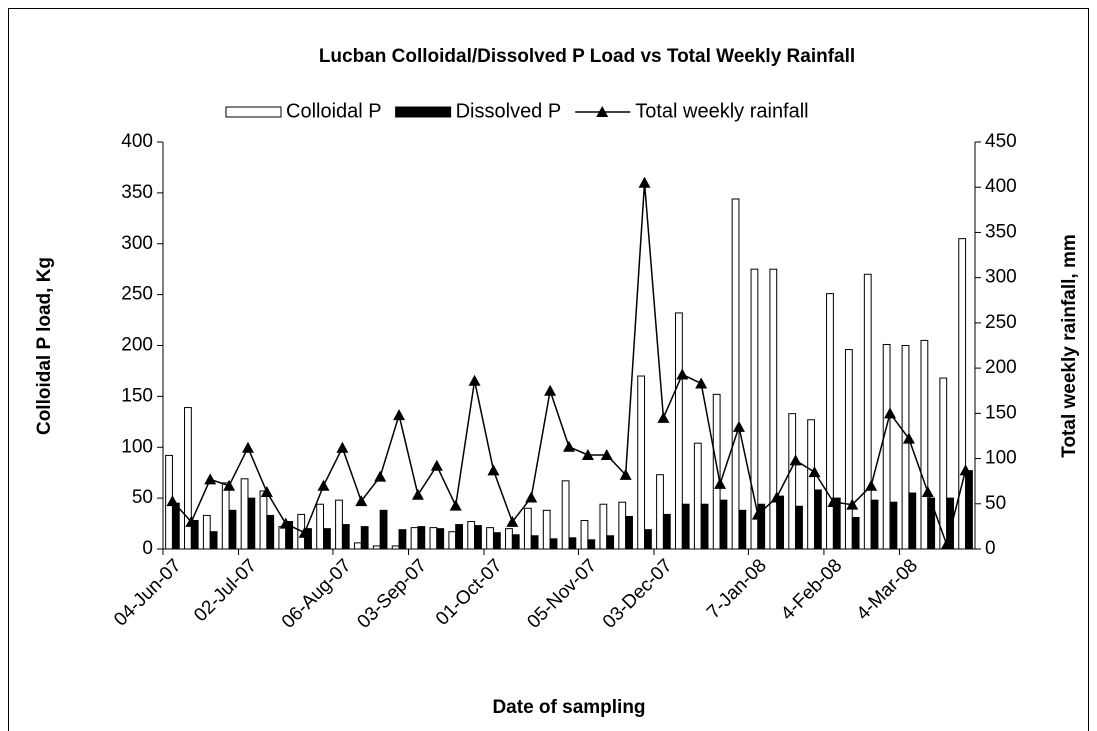 The image size is (1097, 731). Describe the element at coordinates (1001, 458) in the screenshot. I see `y2-tick-label: 100` at that location.